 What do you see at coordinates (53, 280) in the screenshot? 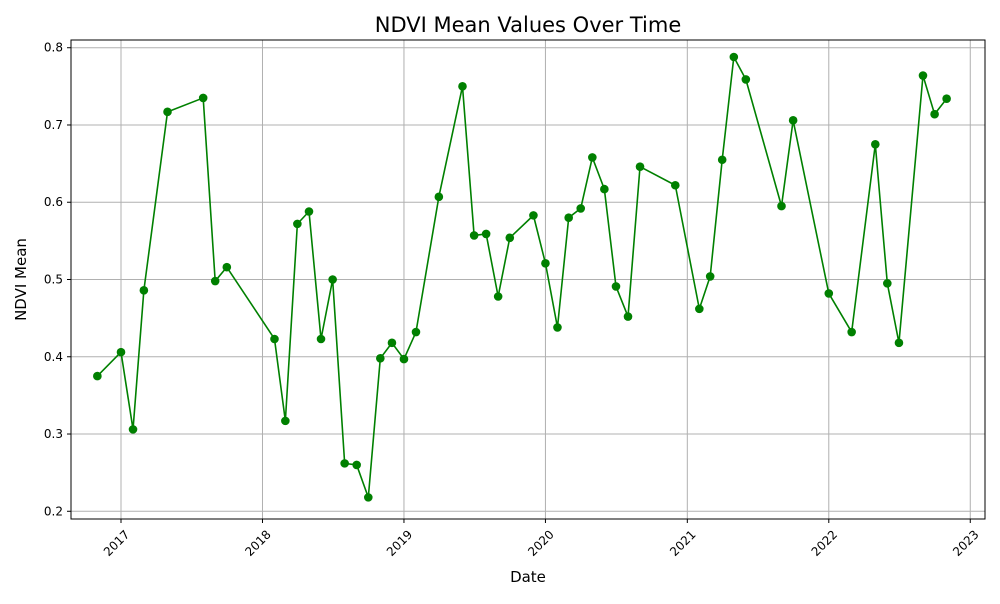
I see `y-tick-label: 0.5` at bounding box center [53, 280].